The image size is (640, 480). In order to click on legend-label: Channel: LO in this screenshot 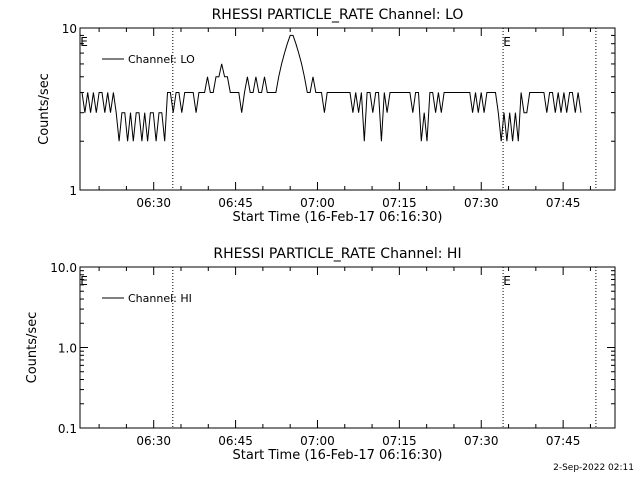, I will do `click(161, 59)`.